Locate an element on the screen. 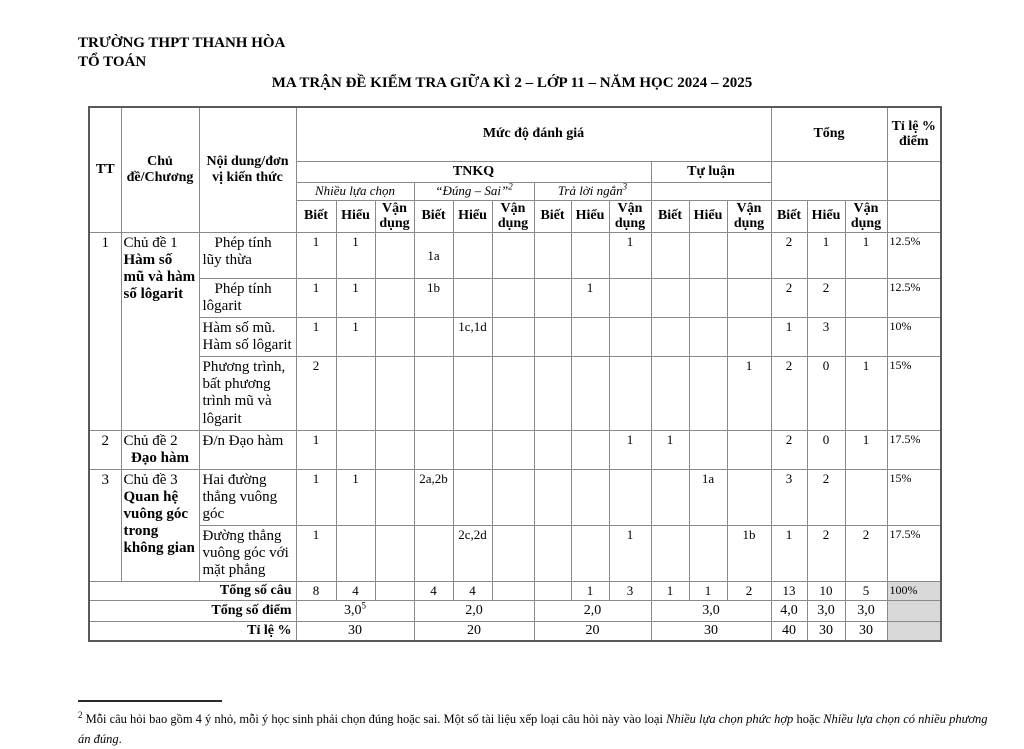  content-cell: Hai đường thẳng vuông góc is located at coordinates (247, 497).